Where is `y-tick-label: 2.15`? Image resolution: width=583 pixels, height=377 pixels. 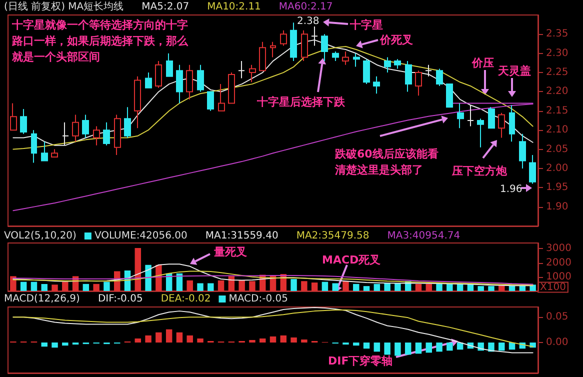
y-tick-label: 2.15 is located at coordinates (557, 110).